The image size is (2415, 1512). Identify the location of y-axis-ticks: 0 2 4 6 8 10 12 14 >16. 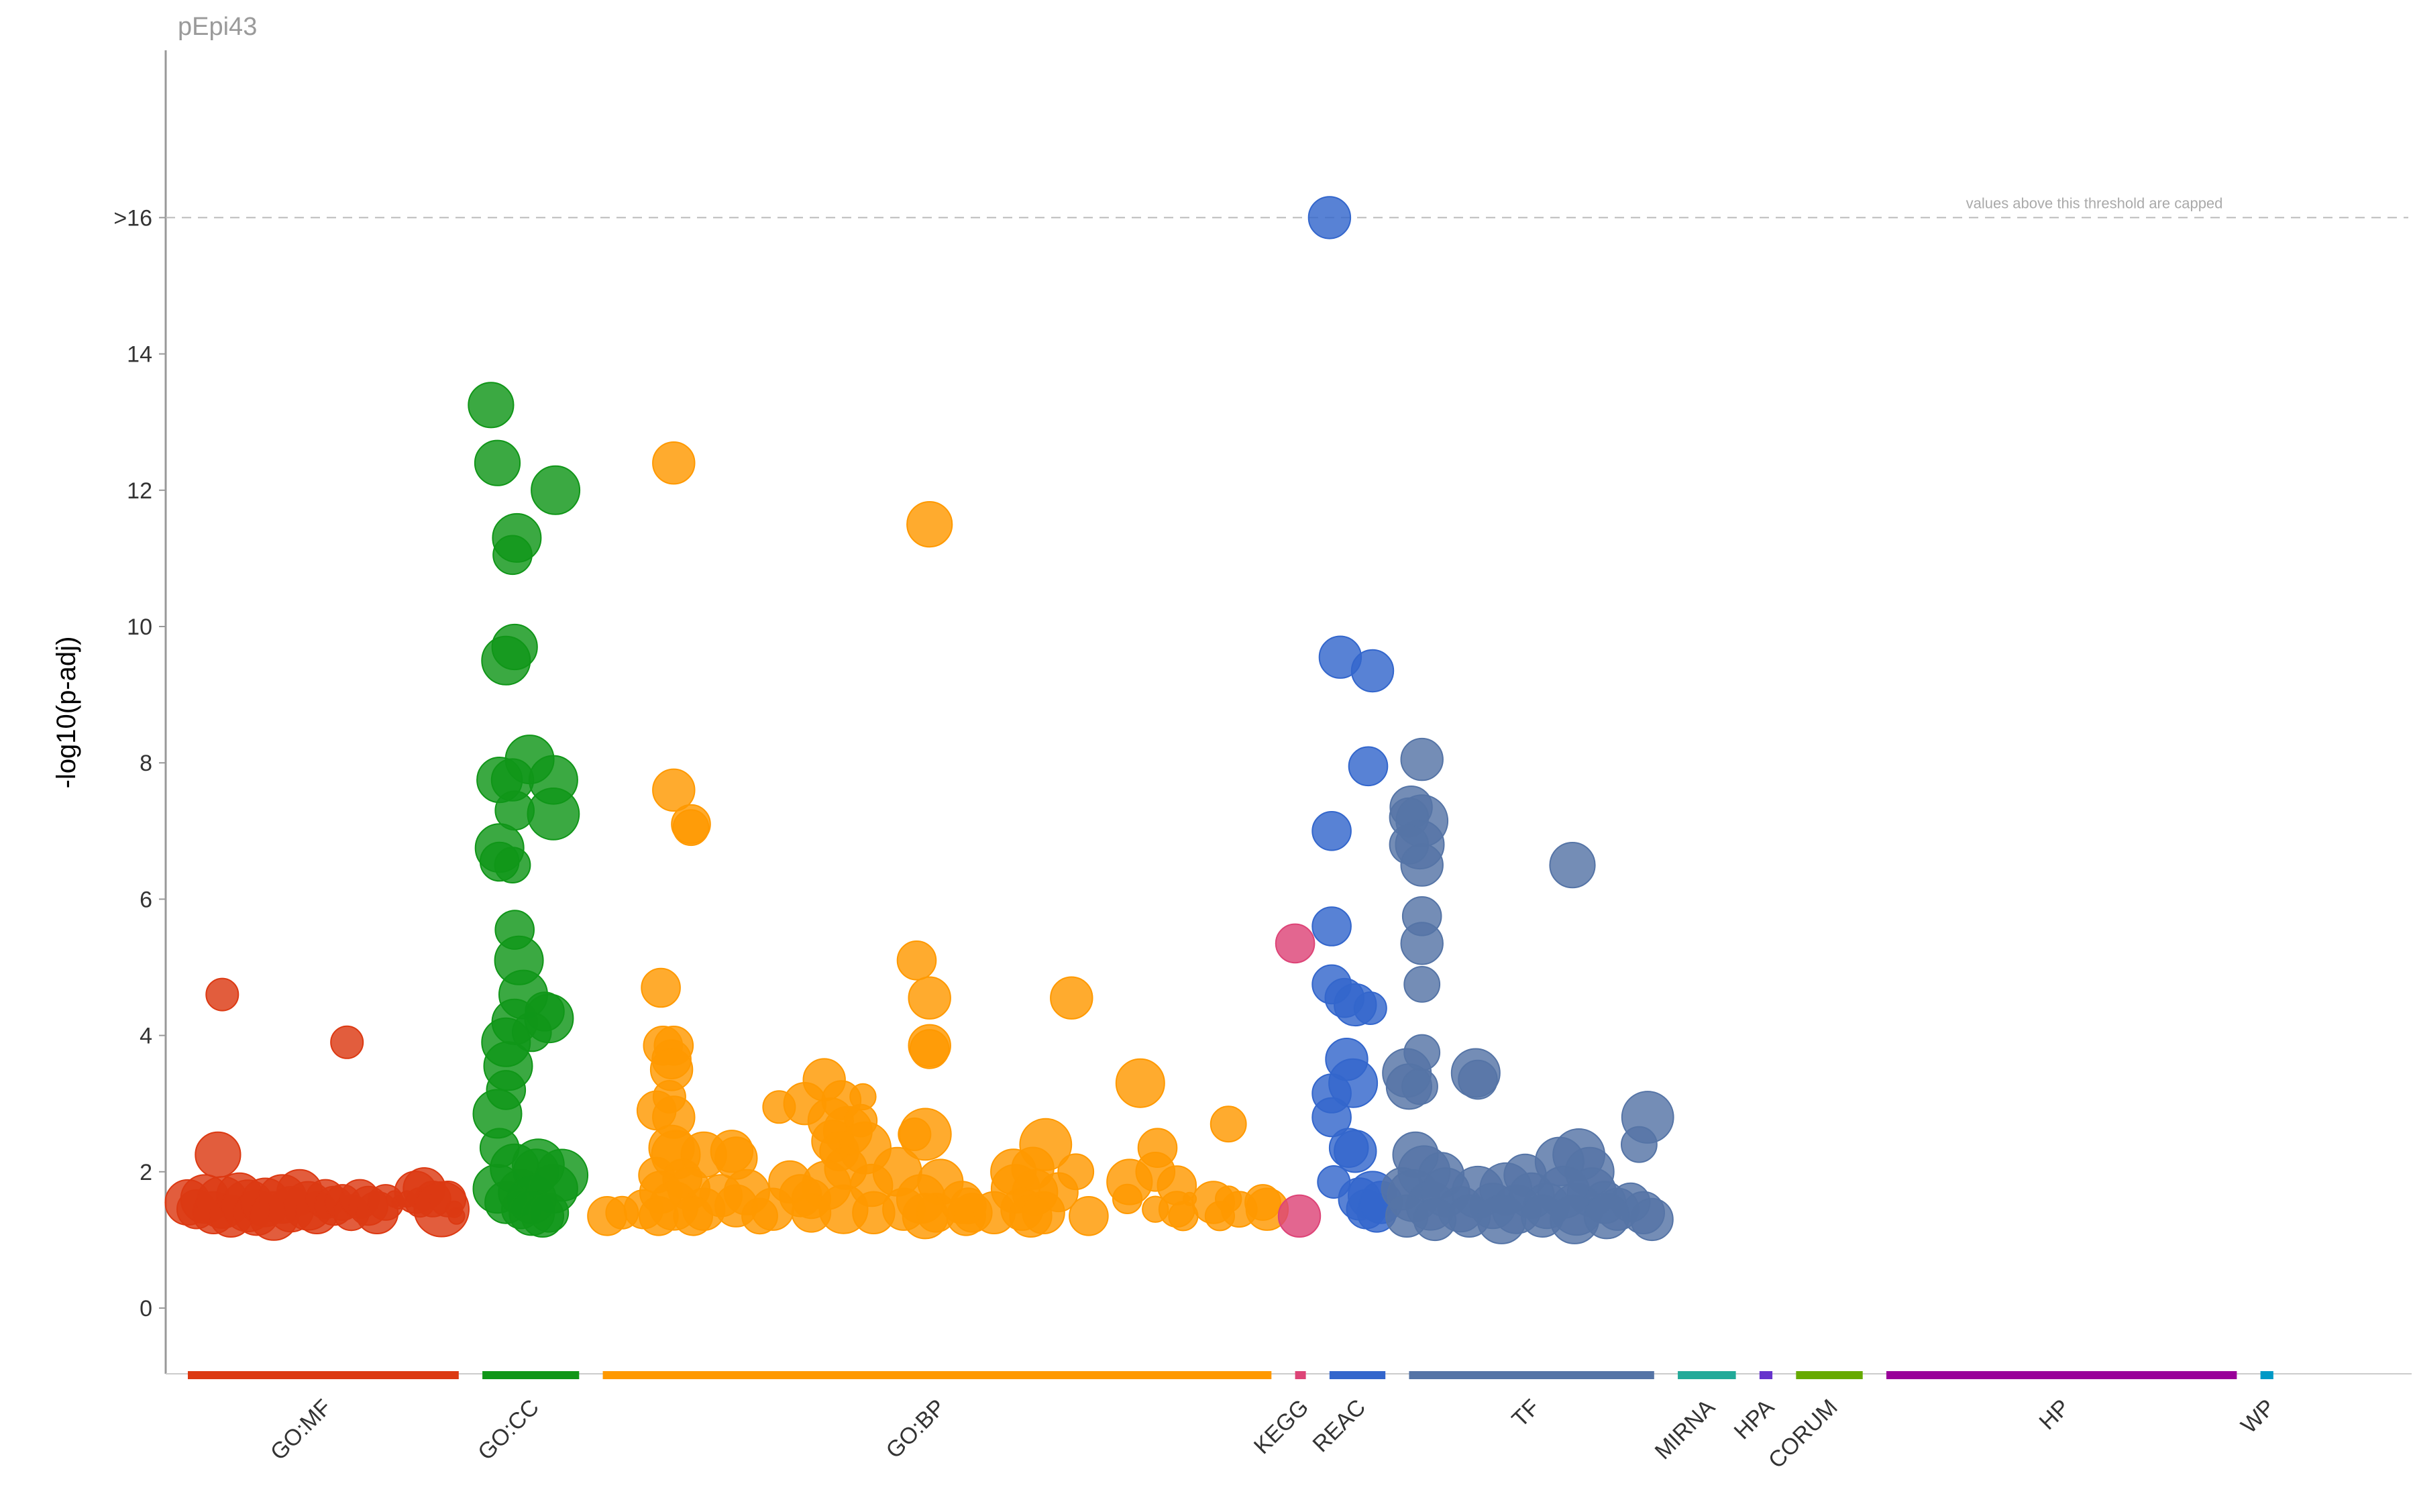
(139, 763).